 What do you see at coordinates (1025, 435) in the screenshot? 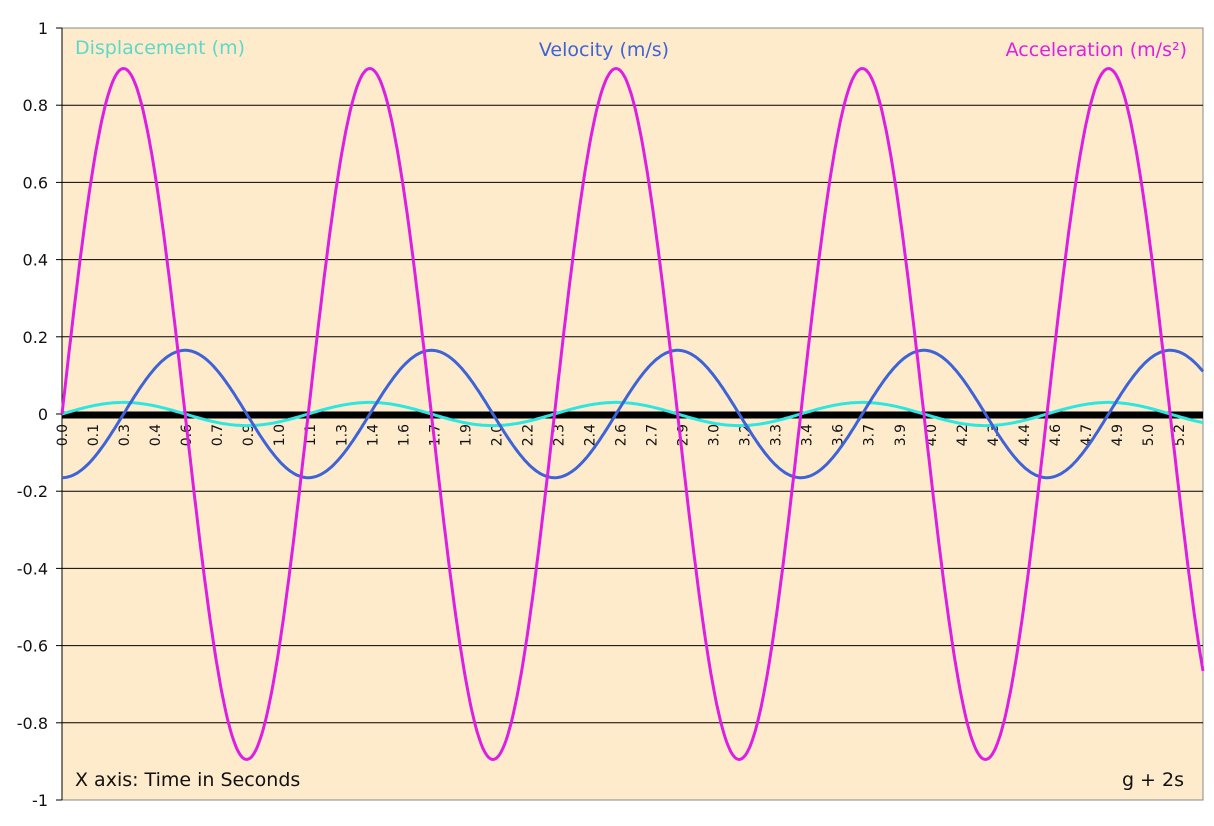
I see `x-tick-label: 4.4` at bounding box center [1025, 435].